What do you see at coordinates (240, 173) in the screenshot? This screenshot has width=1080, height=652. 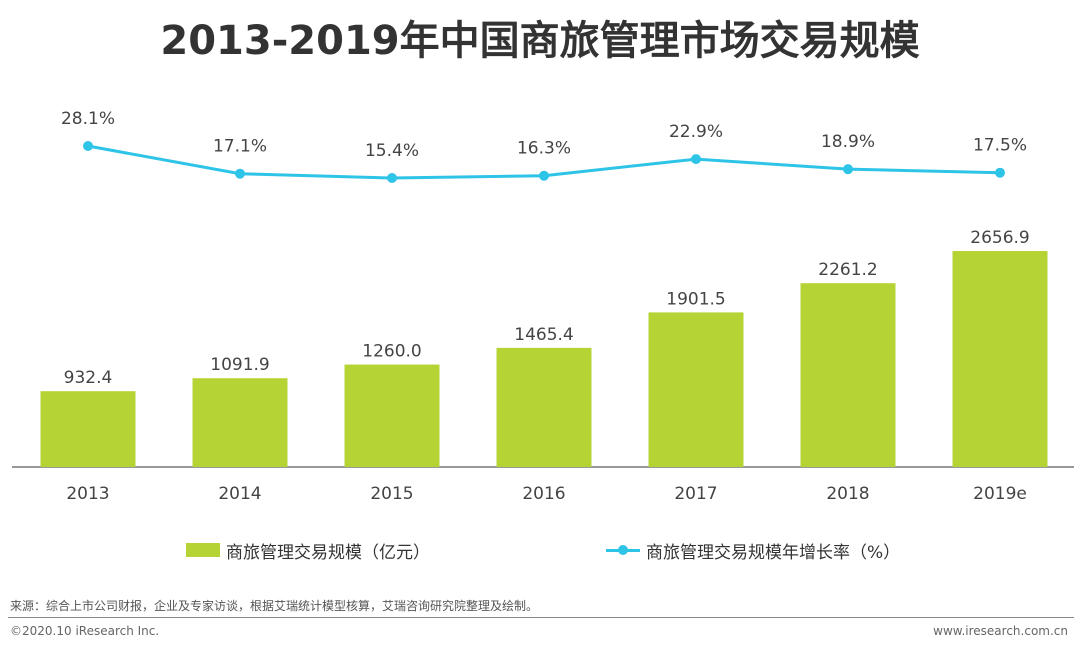 I see `growth-point-2014` at bounding box center [240, 173].